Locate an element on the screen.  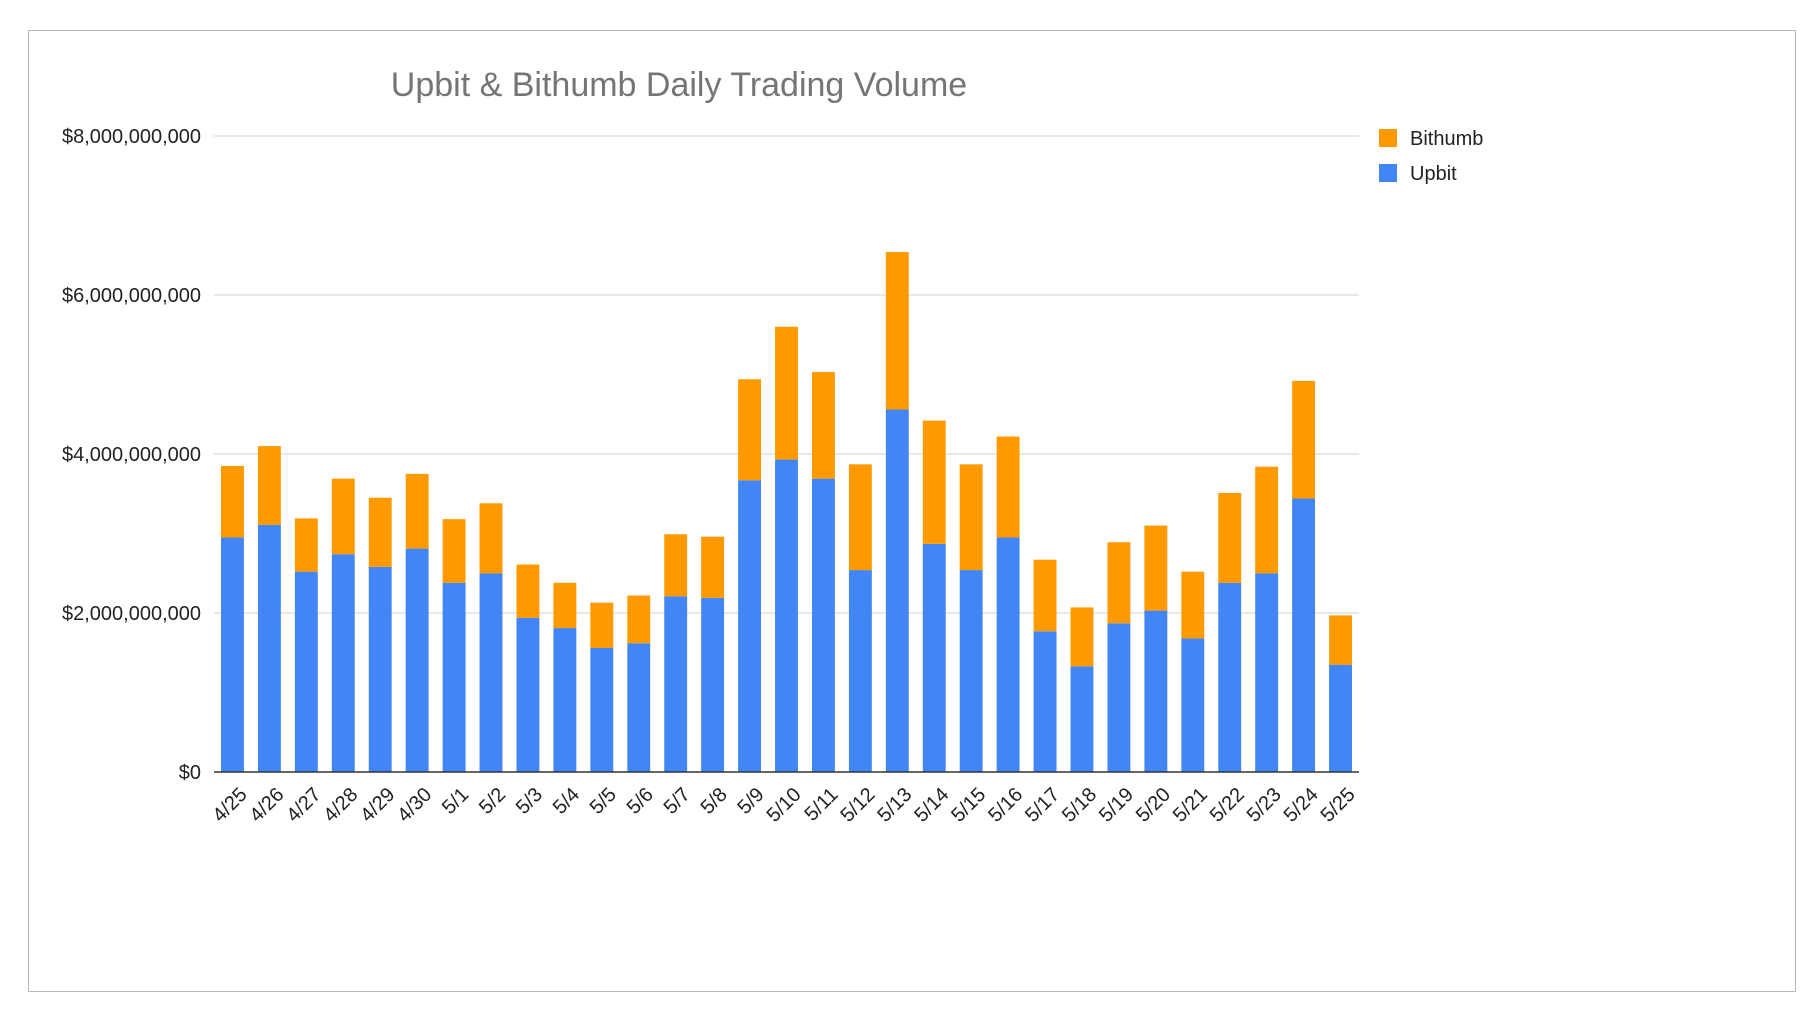
legend-label-upbit: Upbit is located at coordinates (1433, 174).